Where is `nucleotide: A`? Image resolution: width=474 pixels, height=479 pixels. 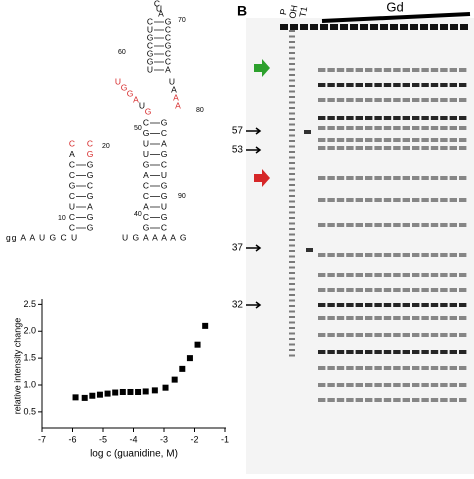 nucleotide: A is located at coordinates (176, 97).